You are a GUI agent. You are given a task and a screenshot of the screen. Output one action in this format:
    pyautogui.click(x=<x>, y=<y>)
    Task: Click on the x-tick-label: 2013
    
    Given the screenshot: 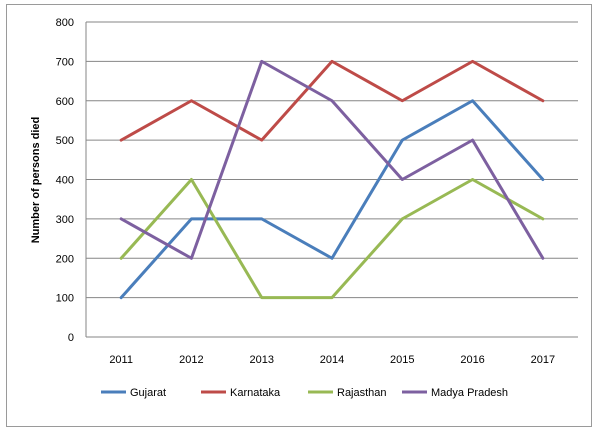 What is the action you would take?
    pyautogui.click(x=261, y=360)
    